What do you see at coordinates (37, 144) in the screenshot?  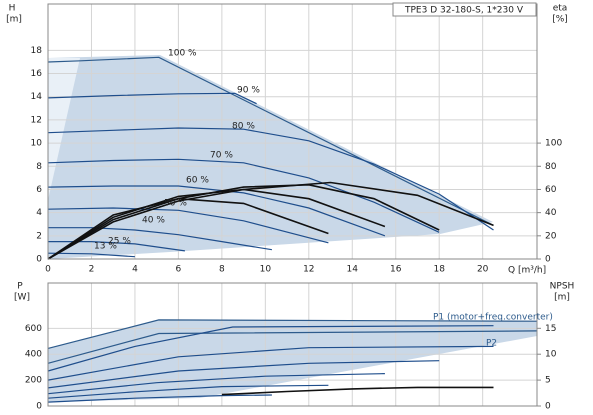 I see `y-tick-label: 10` at bounding box center [37, 144].